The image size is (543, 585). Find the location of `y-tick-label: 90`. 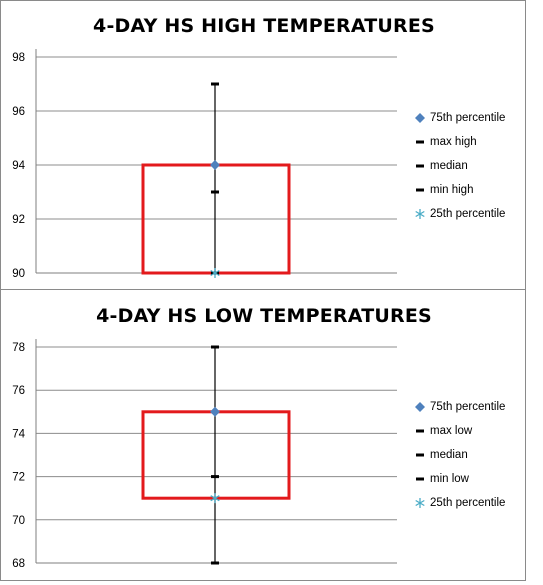

y-tick-label: 90 is located at coordinates (18, 274).